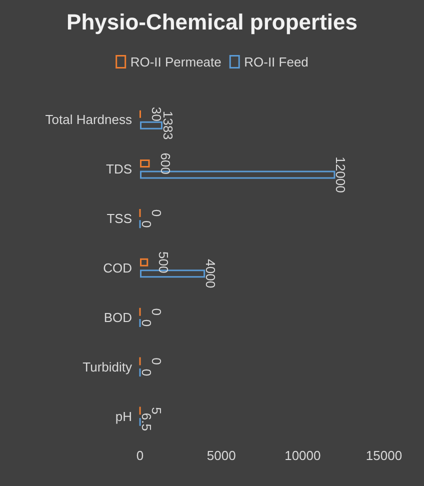 Image resolution: width=424 pixels, height=486 pixels. I want to click on data-label: 500, so click(164, 263).